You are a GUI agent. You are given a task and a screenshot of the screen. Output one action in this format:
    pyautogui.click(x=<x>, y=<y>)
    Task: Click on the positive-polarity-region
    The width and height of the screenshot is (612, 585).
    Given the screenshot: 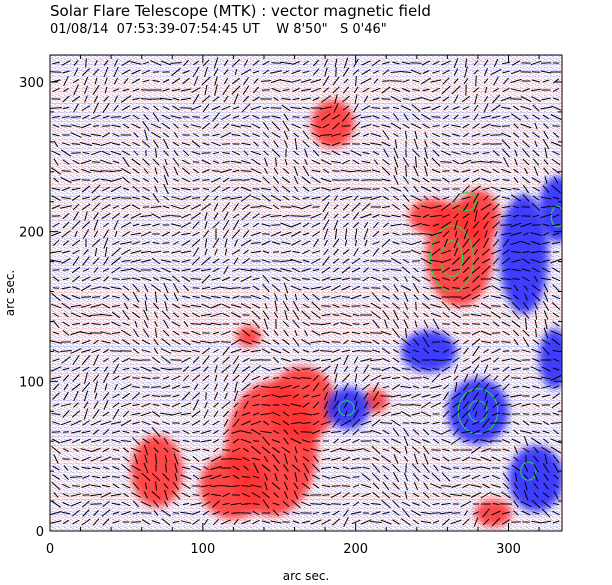 What is the action you would take?
    pyautogui.click(x=493, y=513)
    